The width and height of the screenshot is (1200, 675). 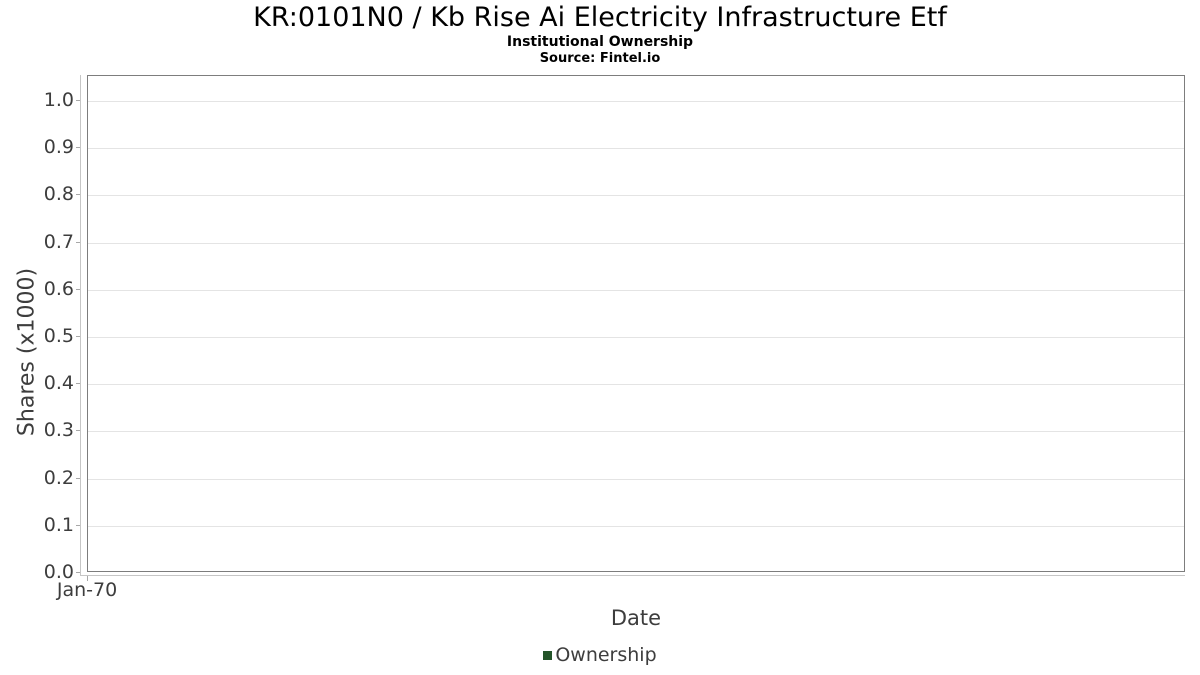 I want to click on y-tick-label: 0.7, so click(x=58, y=241).